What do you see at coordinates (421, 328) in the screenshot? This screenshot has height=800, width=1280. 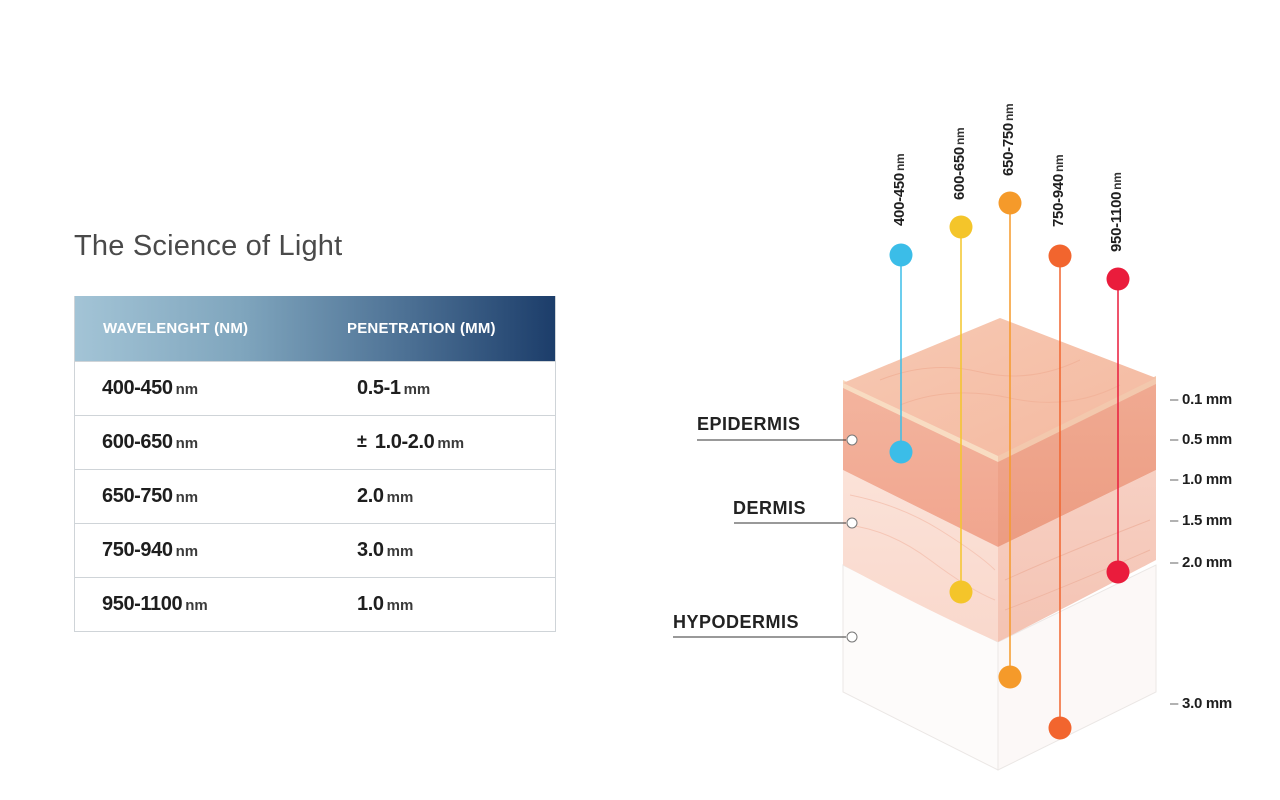 I see `header-penetration: PENETRATION (MM)` at bounding box center [421, 328].